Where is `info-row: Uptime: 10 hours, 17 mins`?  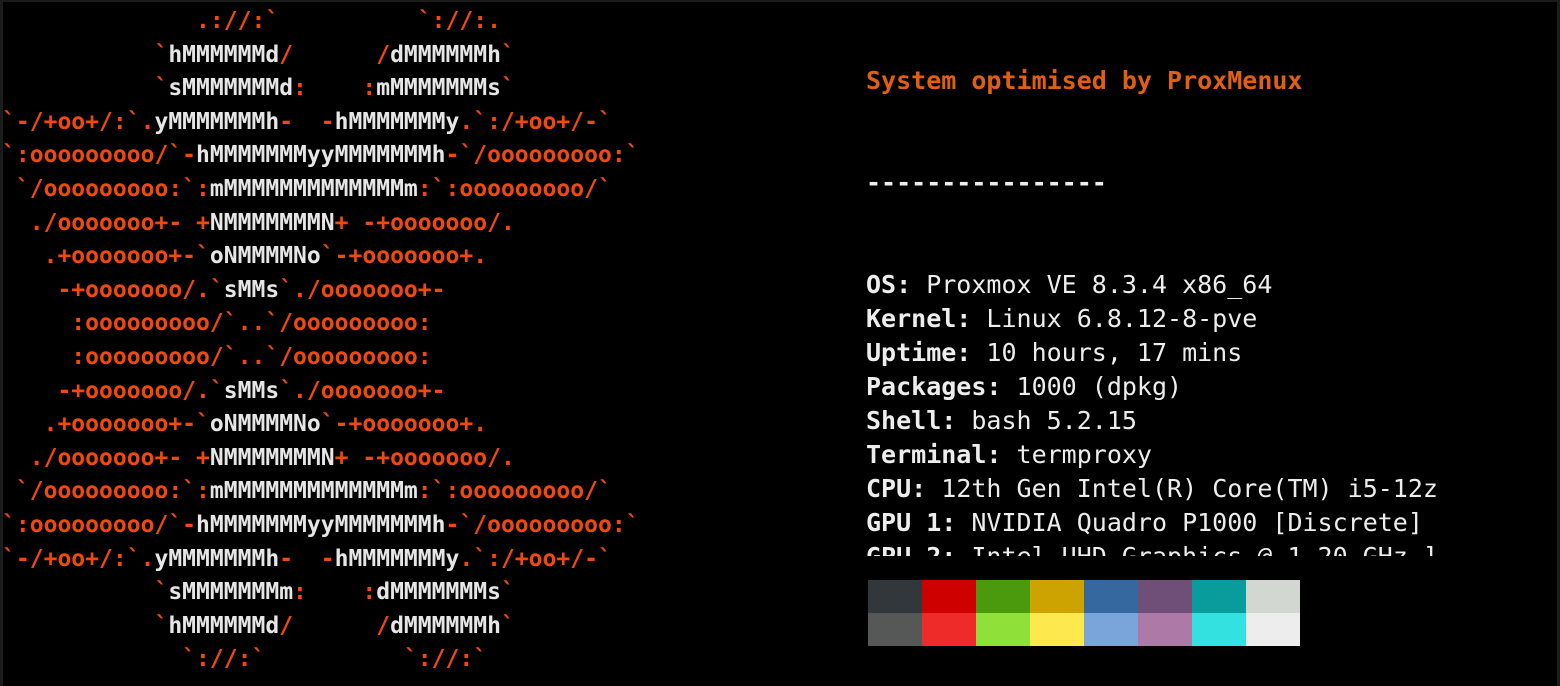
info-row: Uptime: 10 hours, 17 mins is located at coordinates (1213, 353).